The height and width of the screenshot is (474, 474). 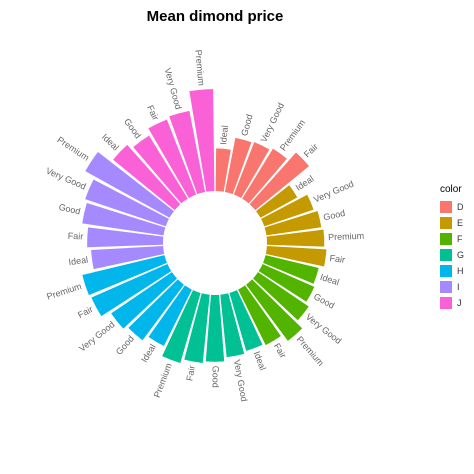 What do you see at coordinates (124, 219) in the screenshot?
I see `bar-i-good` at bounding box center [124, 219].